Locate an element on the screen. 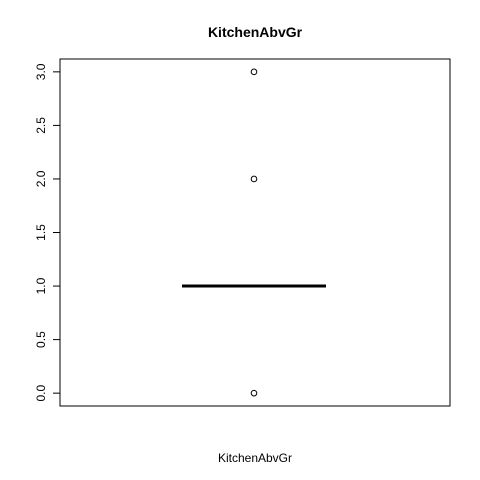  y-tick-label: 2.5 is located at coordinates (41, 125).